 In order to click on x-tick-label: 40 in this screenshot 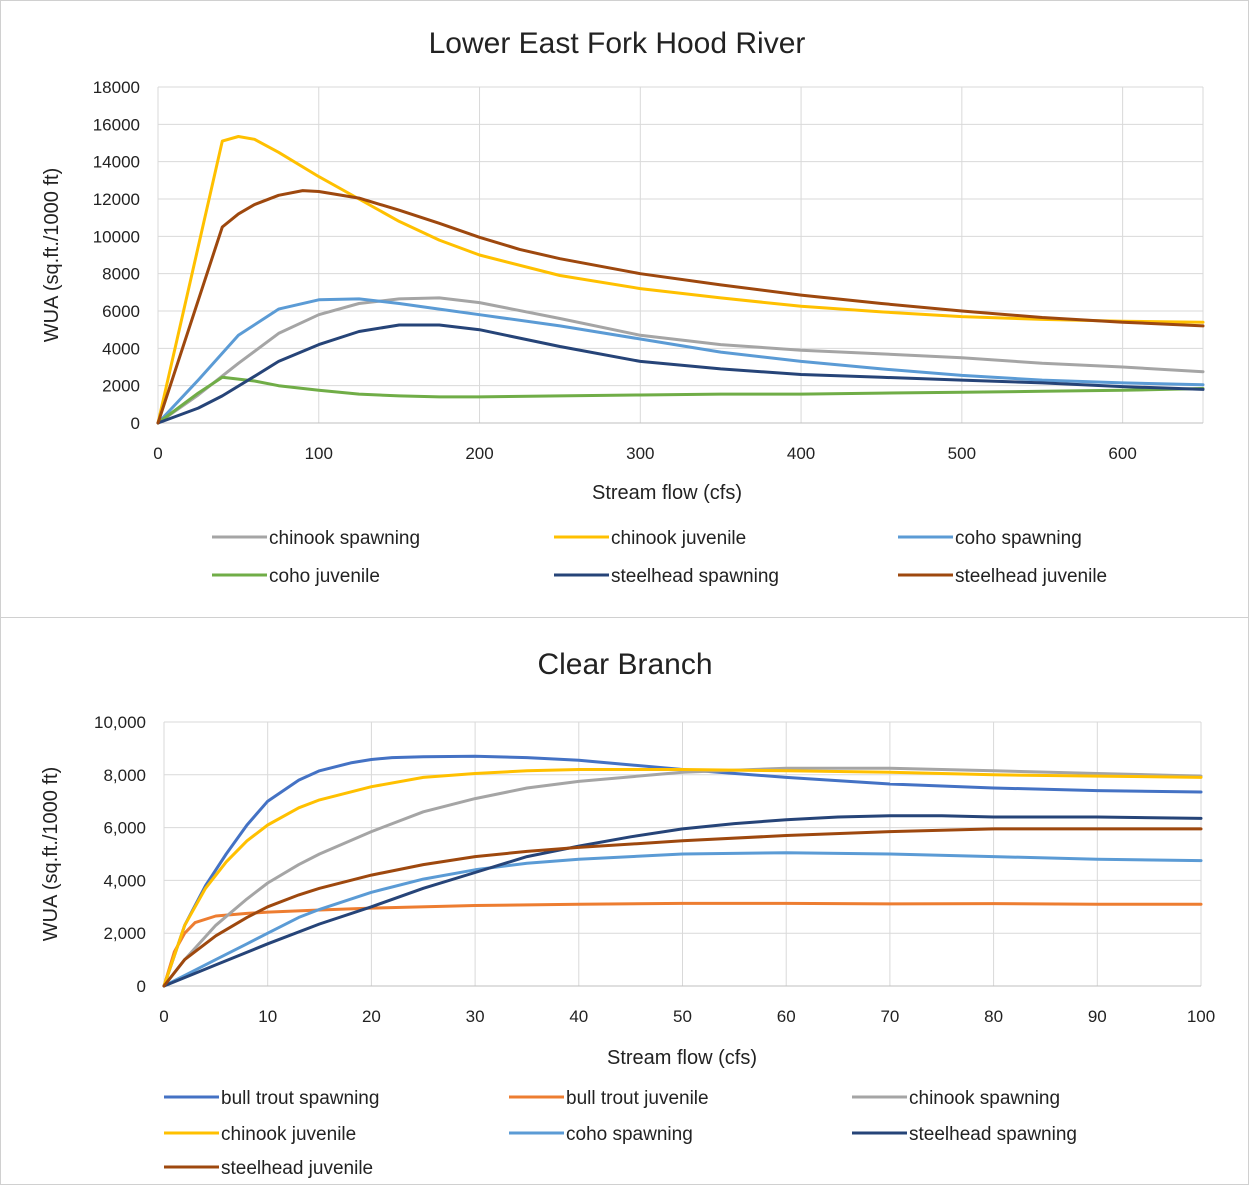, I will do `click(578, 1016)`.